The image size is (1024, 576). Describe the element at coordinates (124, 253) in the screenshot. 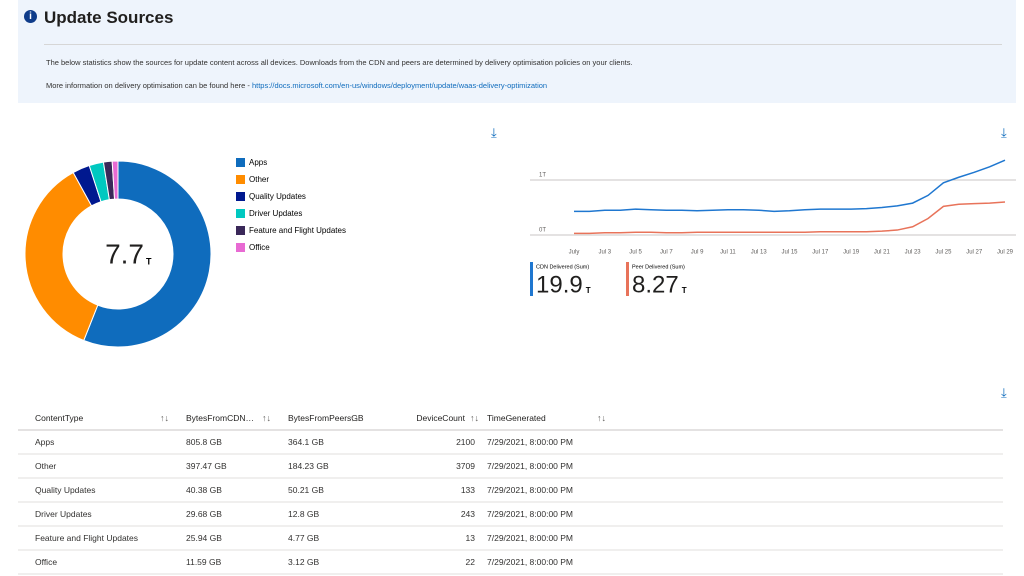

I see `donut-total: 7.7` at that location.